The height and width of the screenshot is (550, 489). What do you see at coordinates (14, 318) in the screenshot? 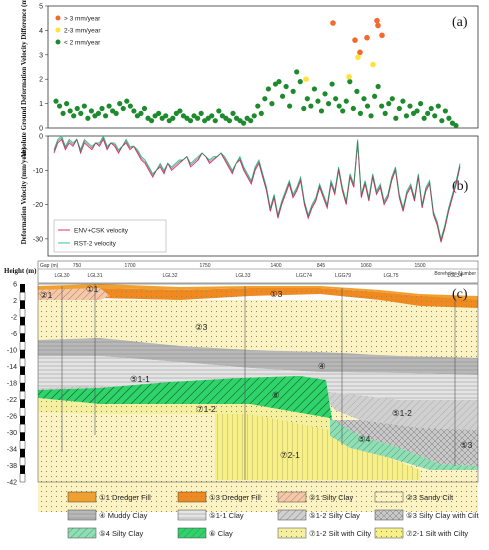
I see `height-tick-label: -2` at bounding box center [14, 318].